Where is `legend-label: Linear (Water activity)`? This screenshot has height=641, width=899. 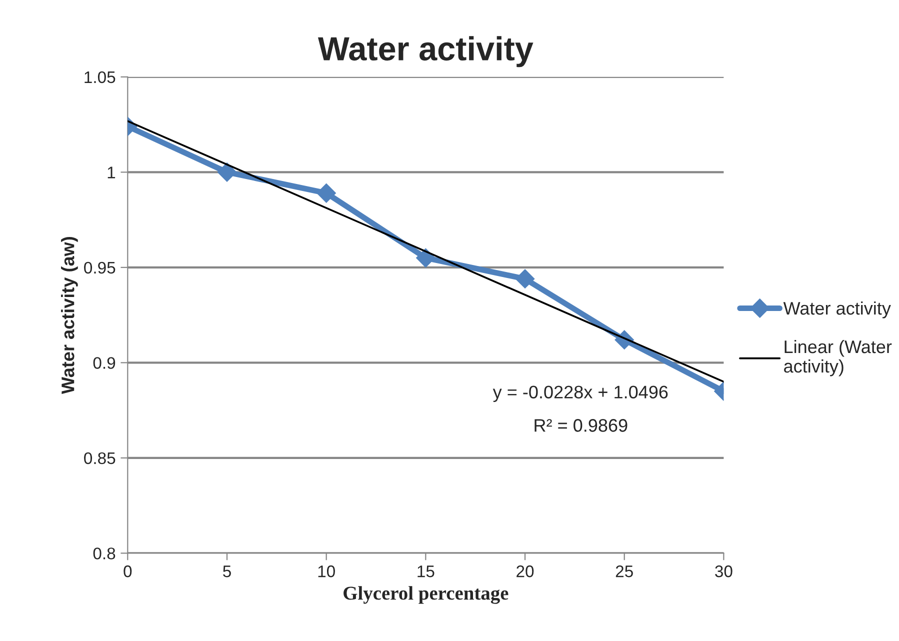 legend-label: Linear (Water activity) is located at coordinates (838, 358).